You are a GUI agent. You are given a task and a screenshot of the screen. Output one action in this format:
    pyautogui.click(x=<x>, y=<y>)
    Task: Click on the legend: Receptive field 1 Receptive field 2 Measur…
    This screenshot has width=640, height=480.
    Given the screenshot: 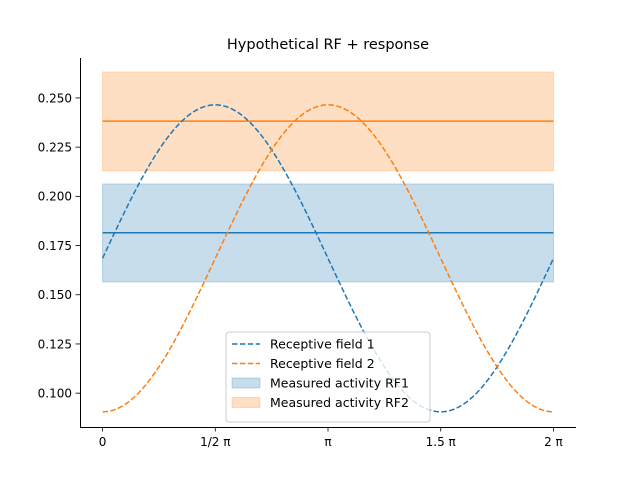 What is the action you would take?
    pyautogui.click(x=328, y=377)
    